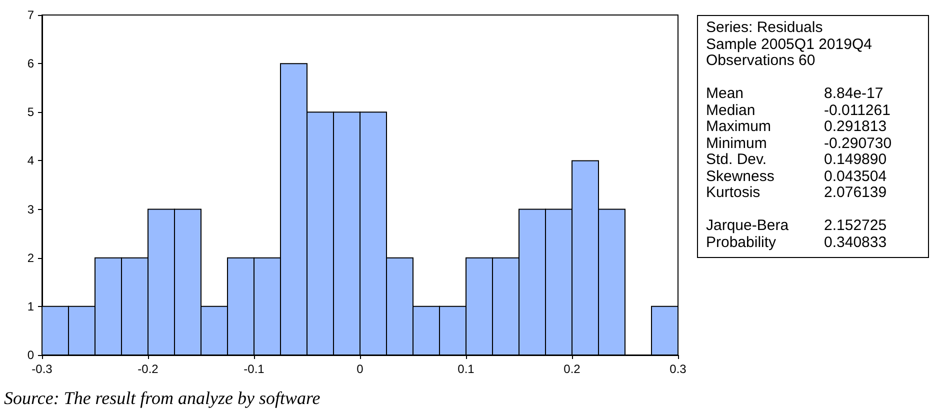 The width and height of the screenshot is (934, 416). I want to click on text: 0.291813, so click(855, 126).